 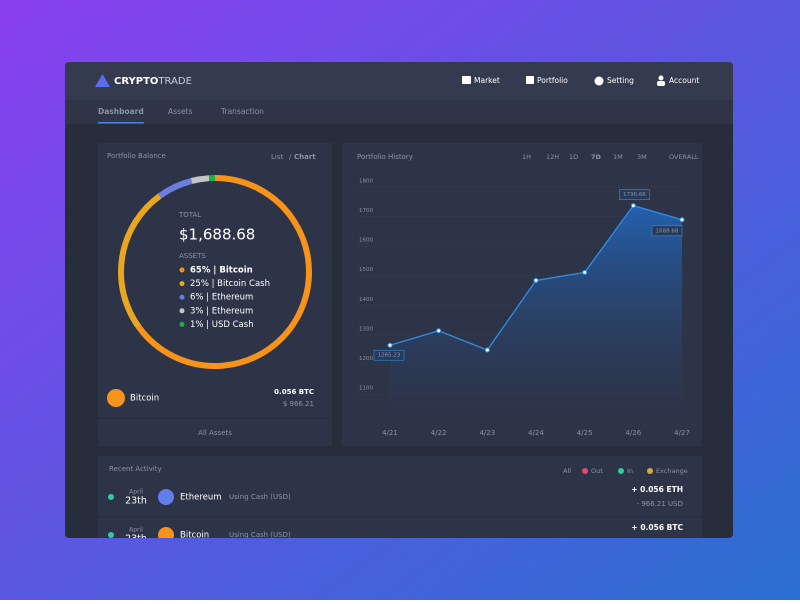 What do you see at coordinates (189, 215) in the screenshot?
I see `total-label: TOTAL` at bounding box center [189, 215].